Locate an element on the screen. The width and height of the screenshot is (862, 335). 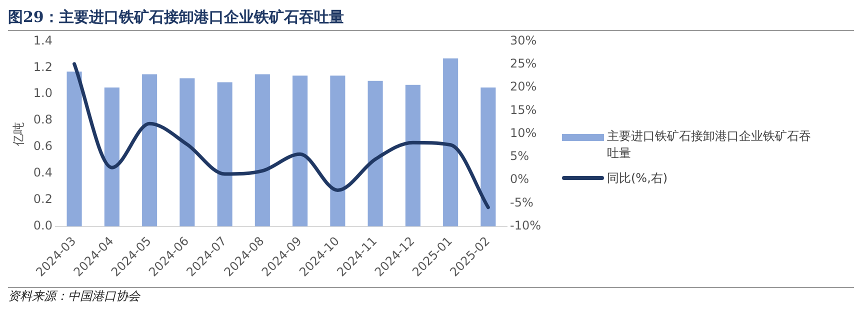
y2-tick-label: -10% is located at coordinates (526, 225).